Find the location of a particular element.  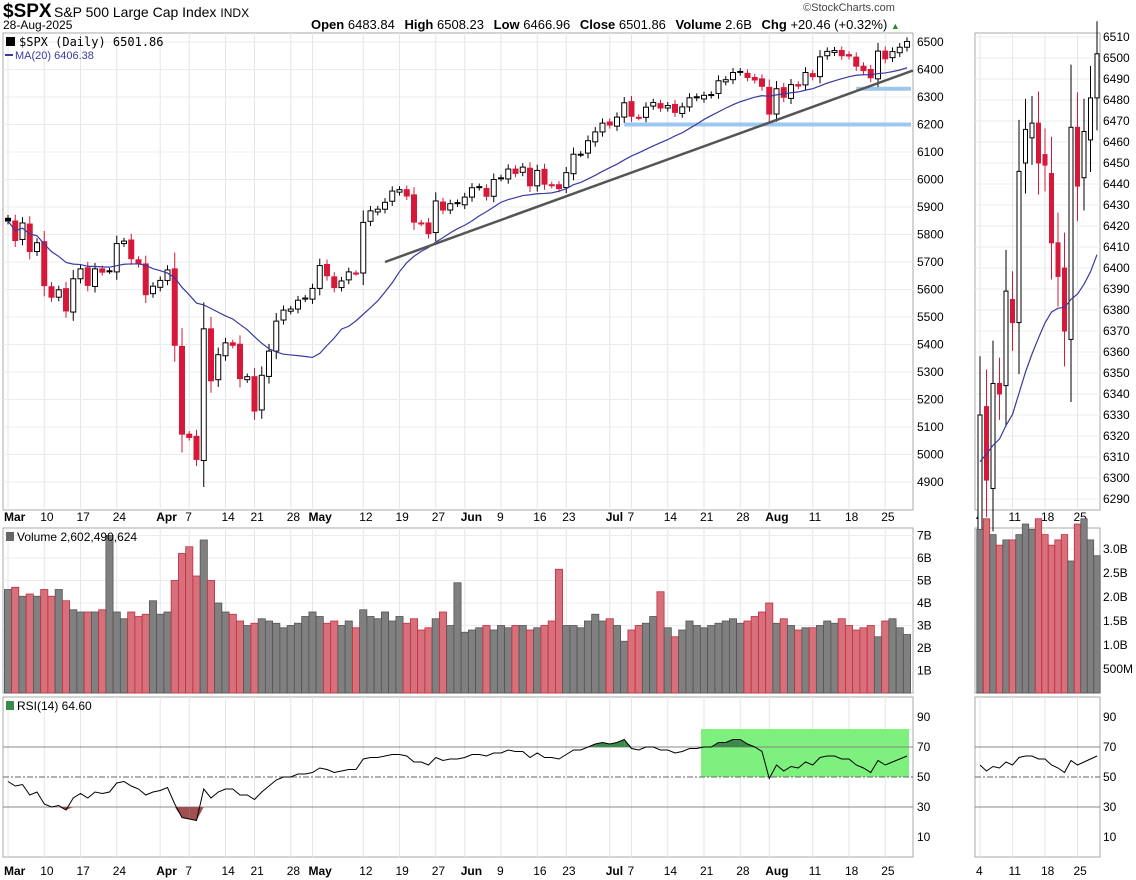

volume-legend-icon is located at coordinates (10, 536).